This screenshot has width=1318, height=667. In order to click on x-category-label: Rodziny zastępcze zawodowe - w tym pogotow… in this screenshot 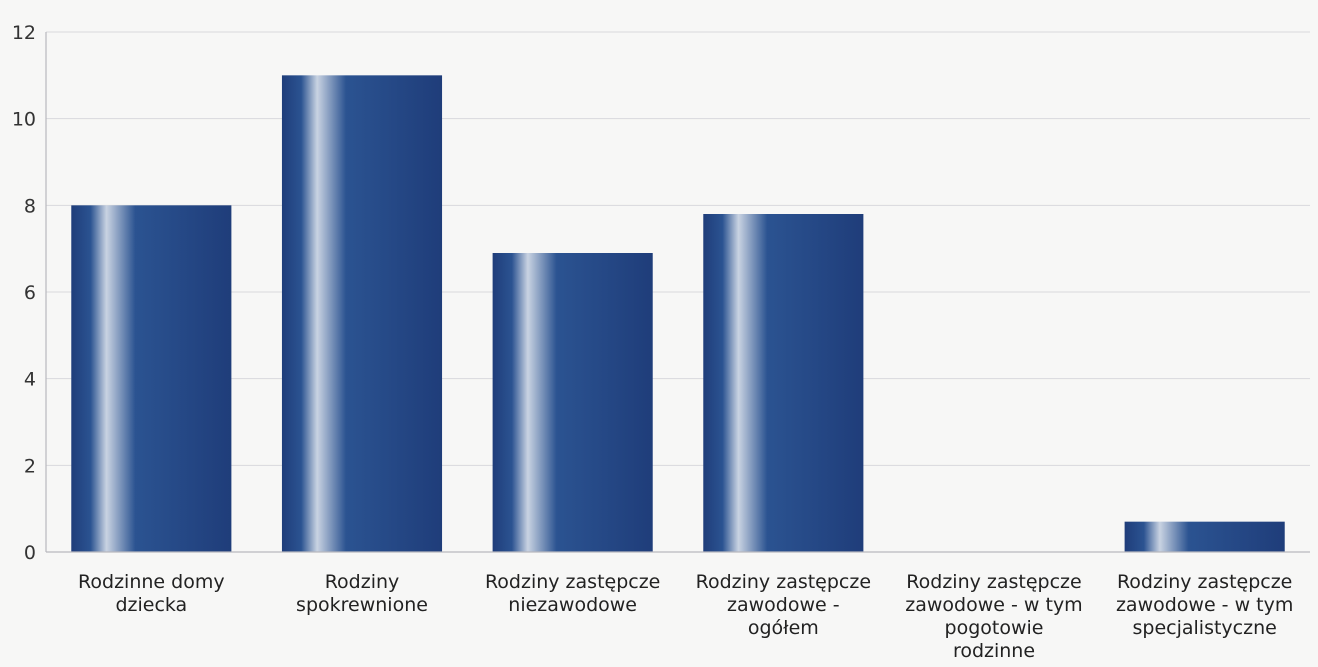, I will do `click(993, 616)`.